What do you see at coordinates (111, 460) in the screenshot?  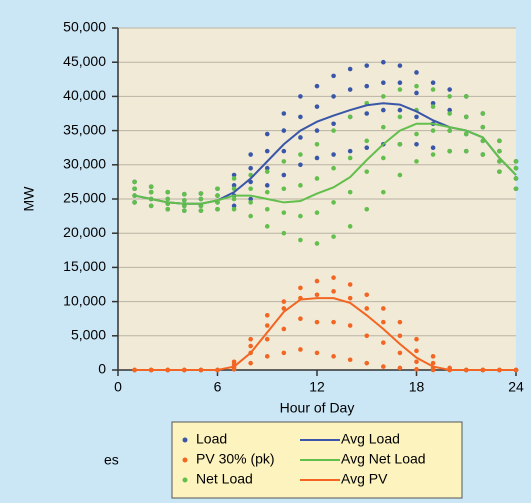 I see `annotation: es` at bounding box center [111, 460].